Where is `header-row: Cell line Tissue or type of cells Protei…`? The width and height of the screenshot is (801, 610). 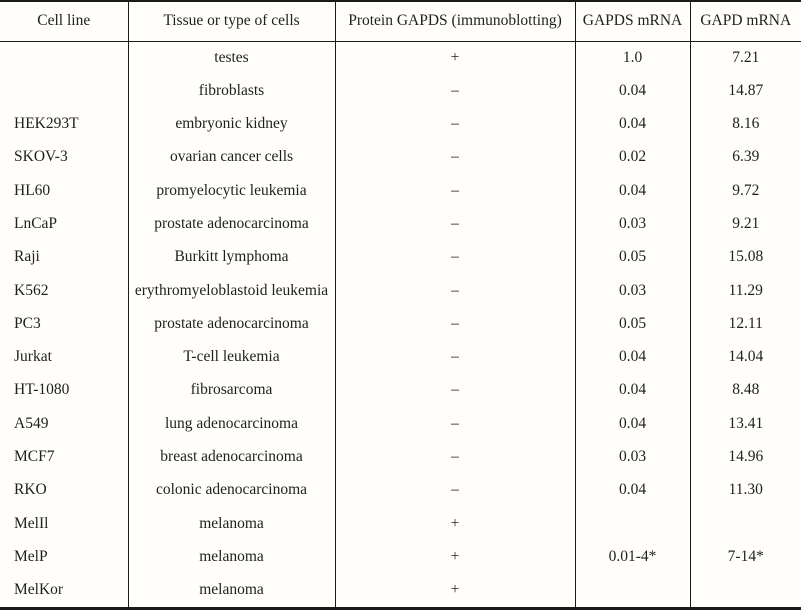 header-row: Cell line Tissue or type of cells Protei… is located at coordinates (400, 21).